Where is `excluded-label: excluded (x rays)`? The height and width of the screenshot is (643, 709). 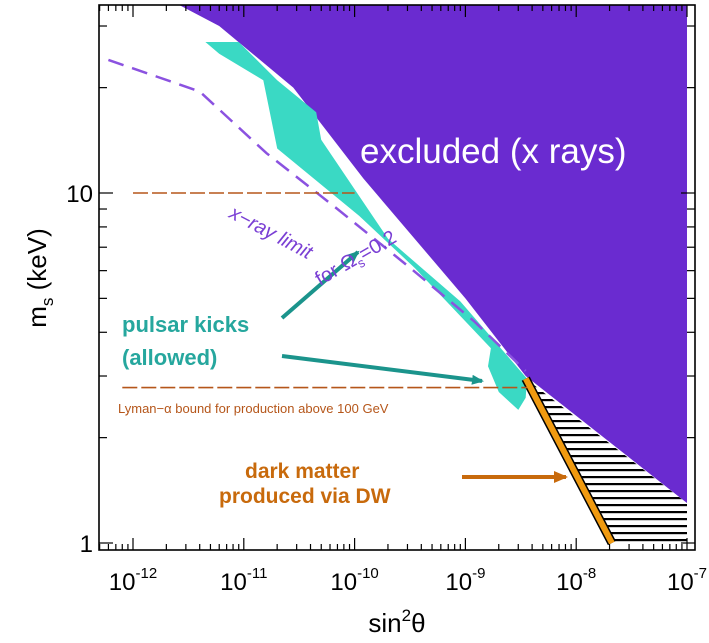
excluded-label: excluded (x rays) is located at coordinates (493, 151).